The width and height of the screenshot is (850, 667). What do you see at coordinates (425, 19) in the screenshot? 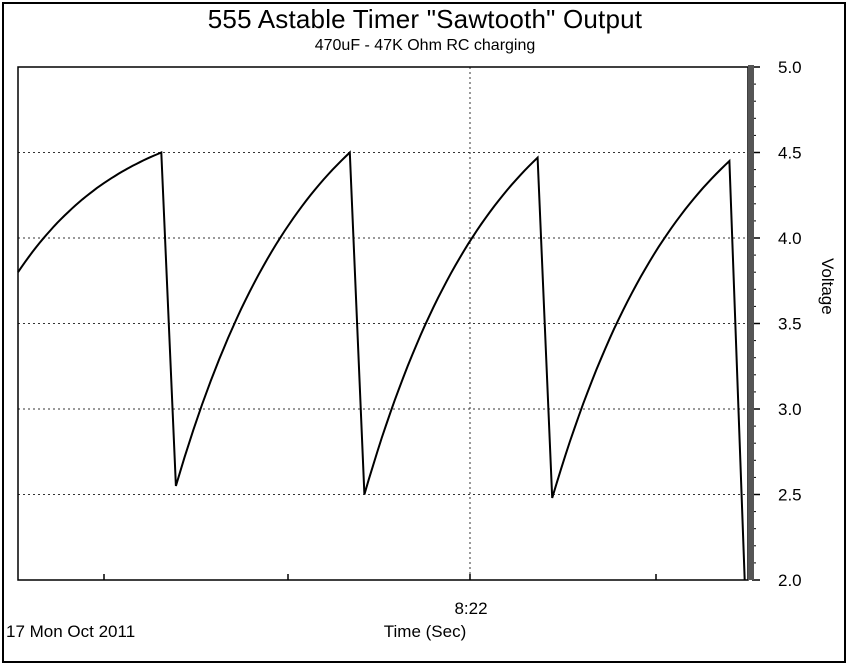
I see `chart-title: 555 Astable Timer "Sawtooth" Output` at bounding box center [425, 19].